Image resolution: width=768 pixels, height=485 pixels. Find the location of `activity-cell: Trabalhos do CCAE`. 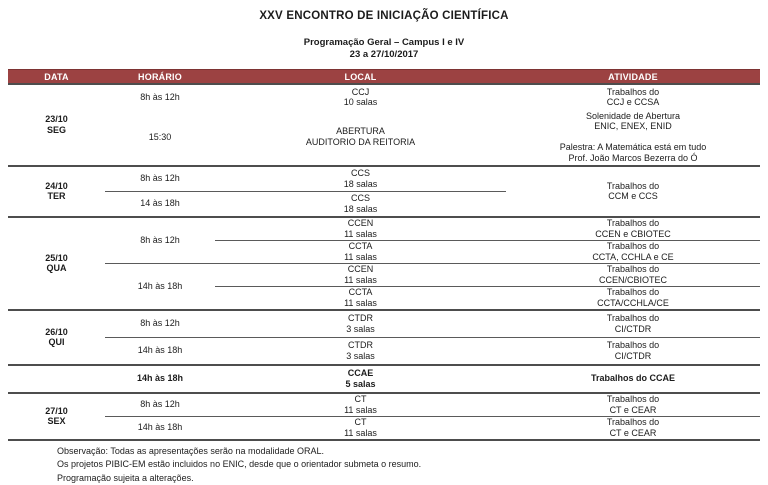

activity-cell: Trabalhos do CCAE is located at coordinates (633, 379).